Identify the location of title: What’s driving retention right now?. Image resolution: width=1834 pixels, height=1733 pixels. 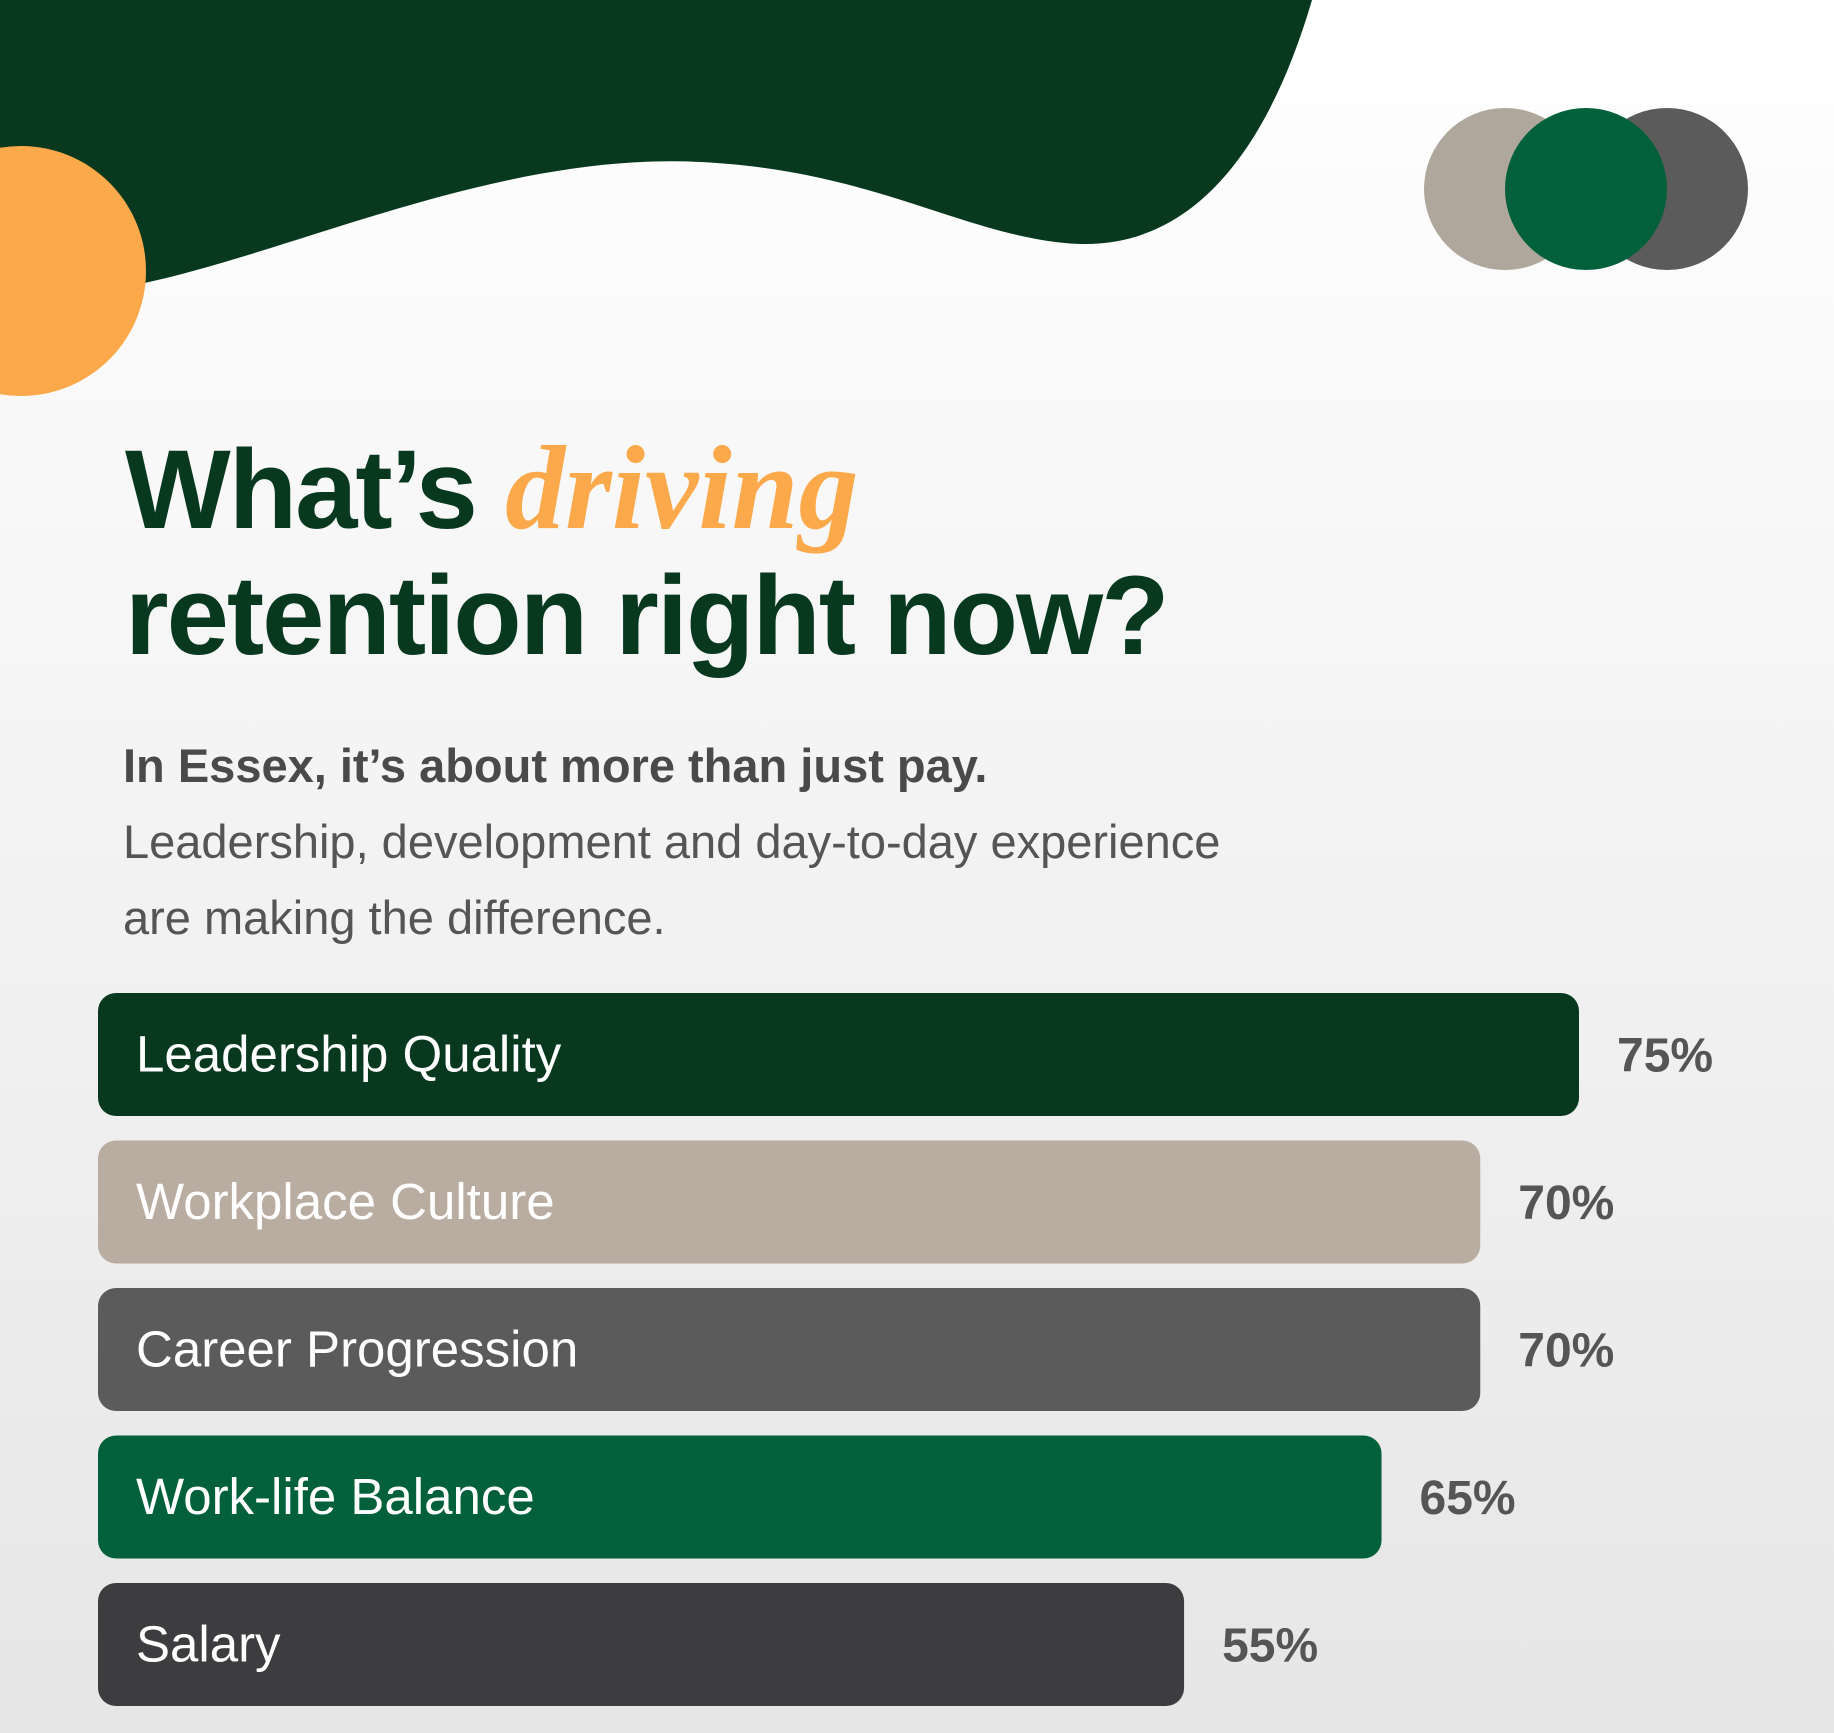
(647, 552).